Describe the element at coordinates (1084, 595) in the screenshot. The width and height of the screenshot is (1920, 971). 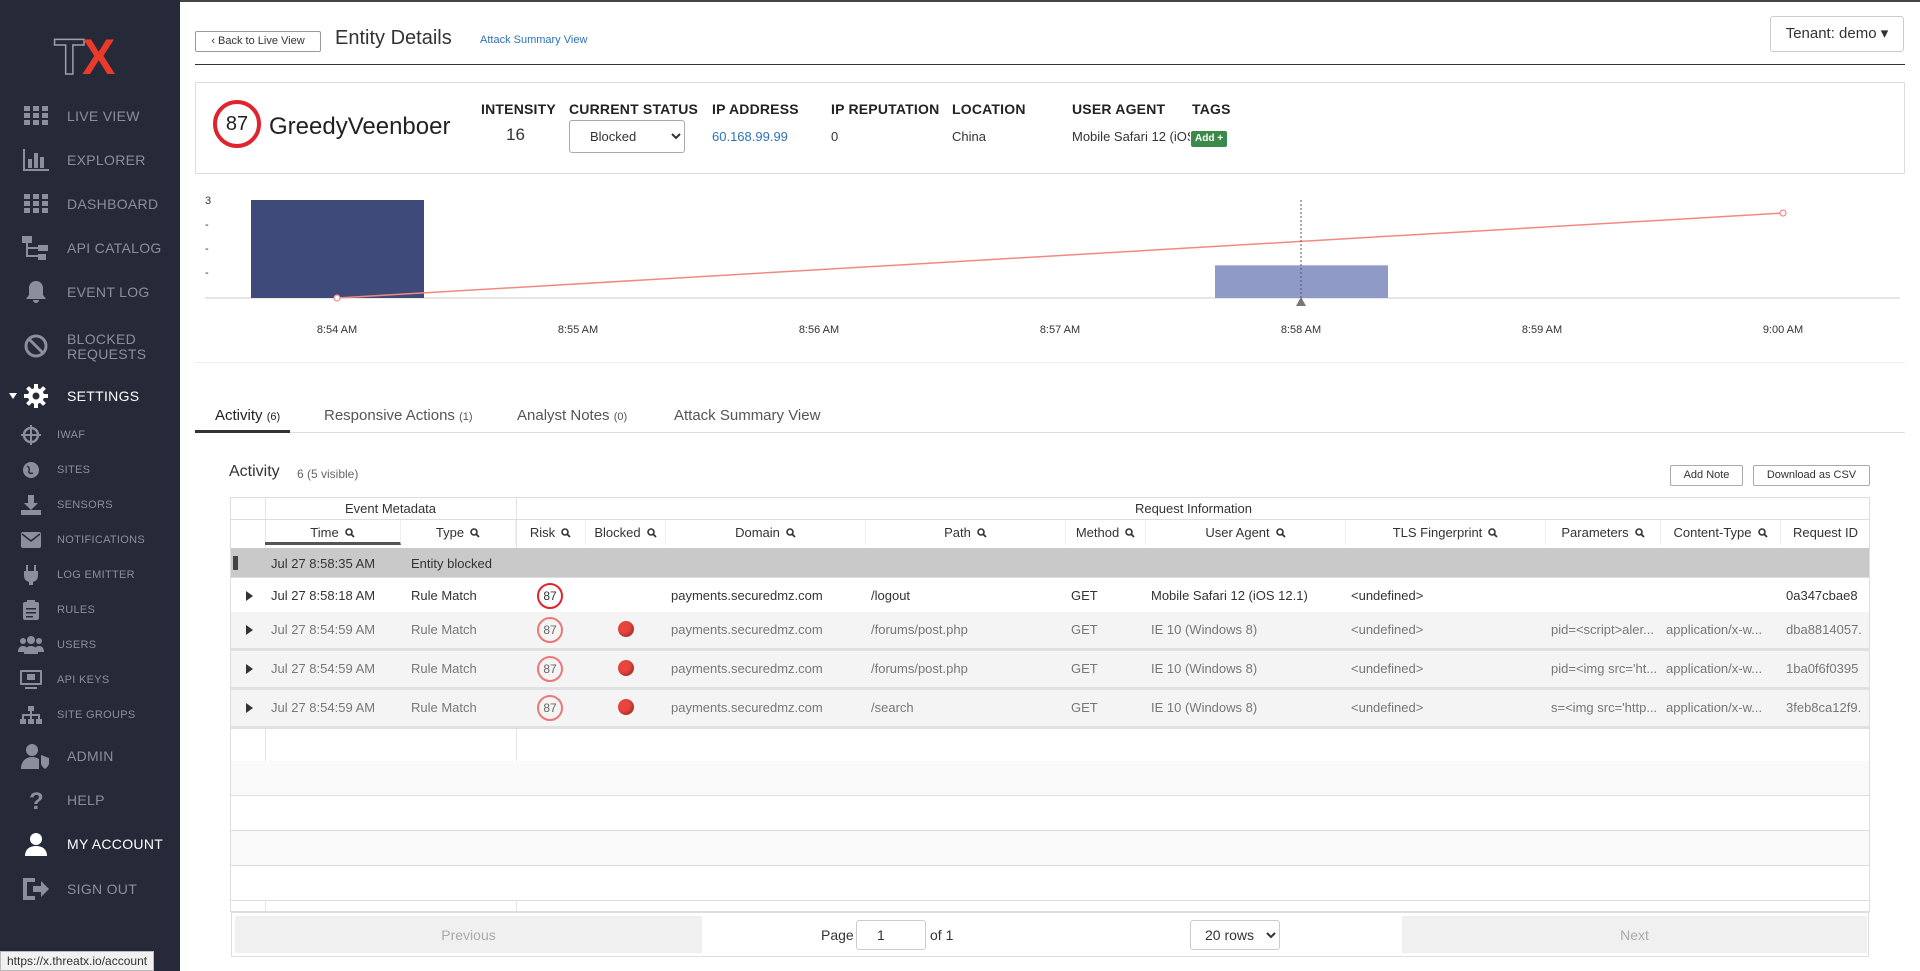
I see `cell-method: GET` at that location.